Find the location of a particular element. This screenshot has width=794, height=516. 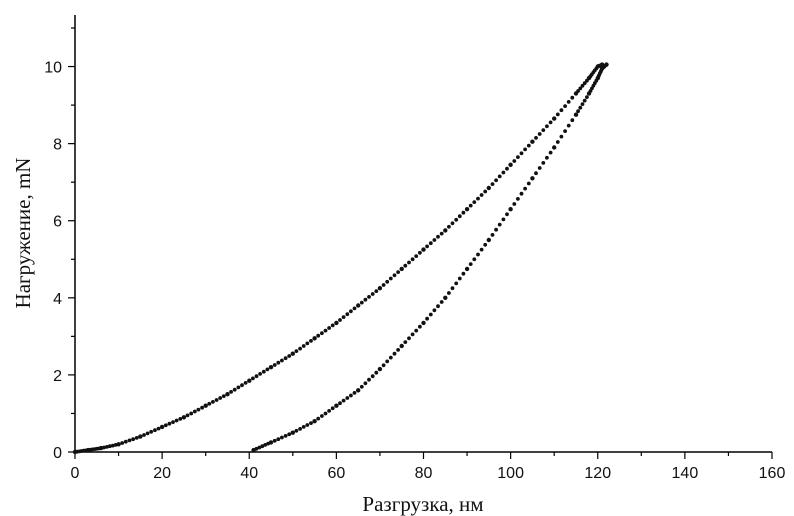

x-axis-title: Разгрузка, нм is located at coordinates (422, 504).